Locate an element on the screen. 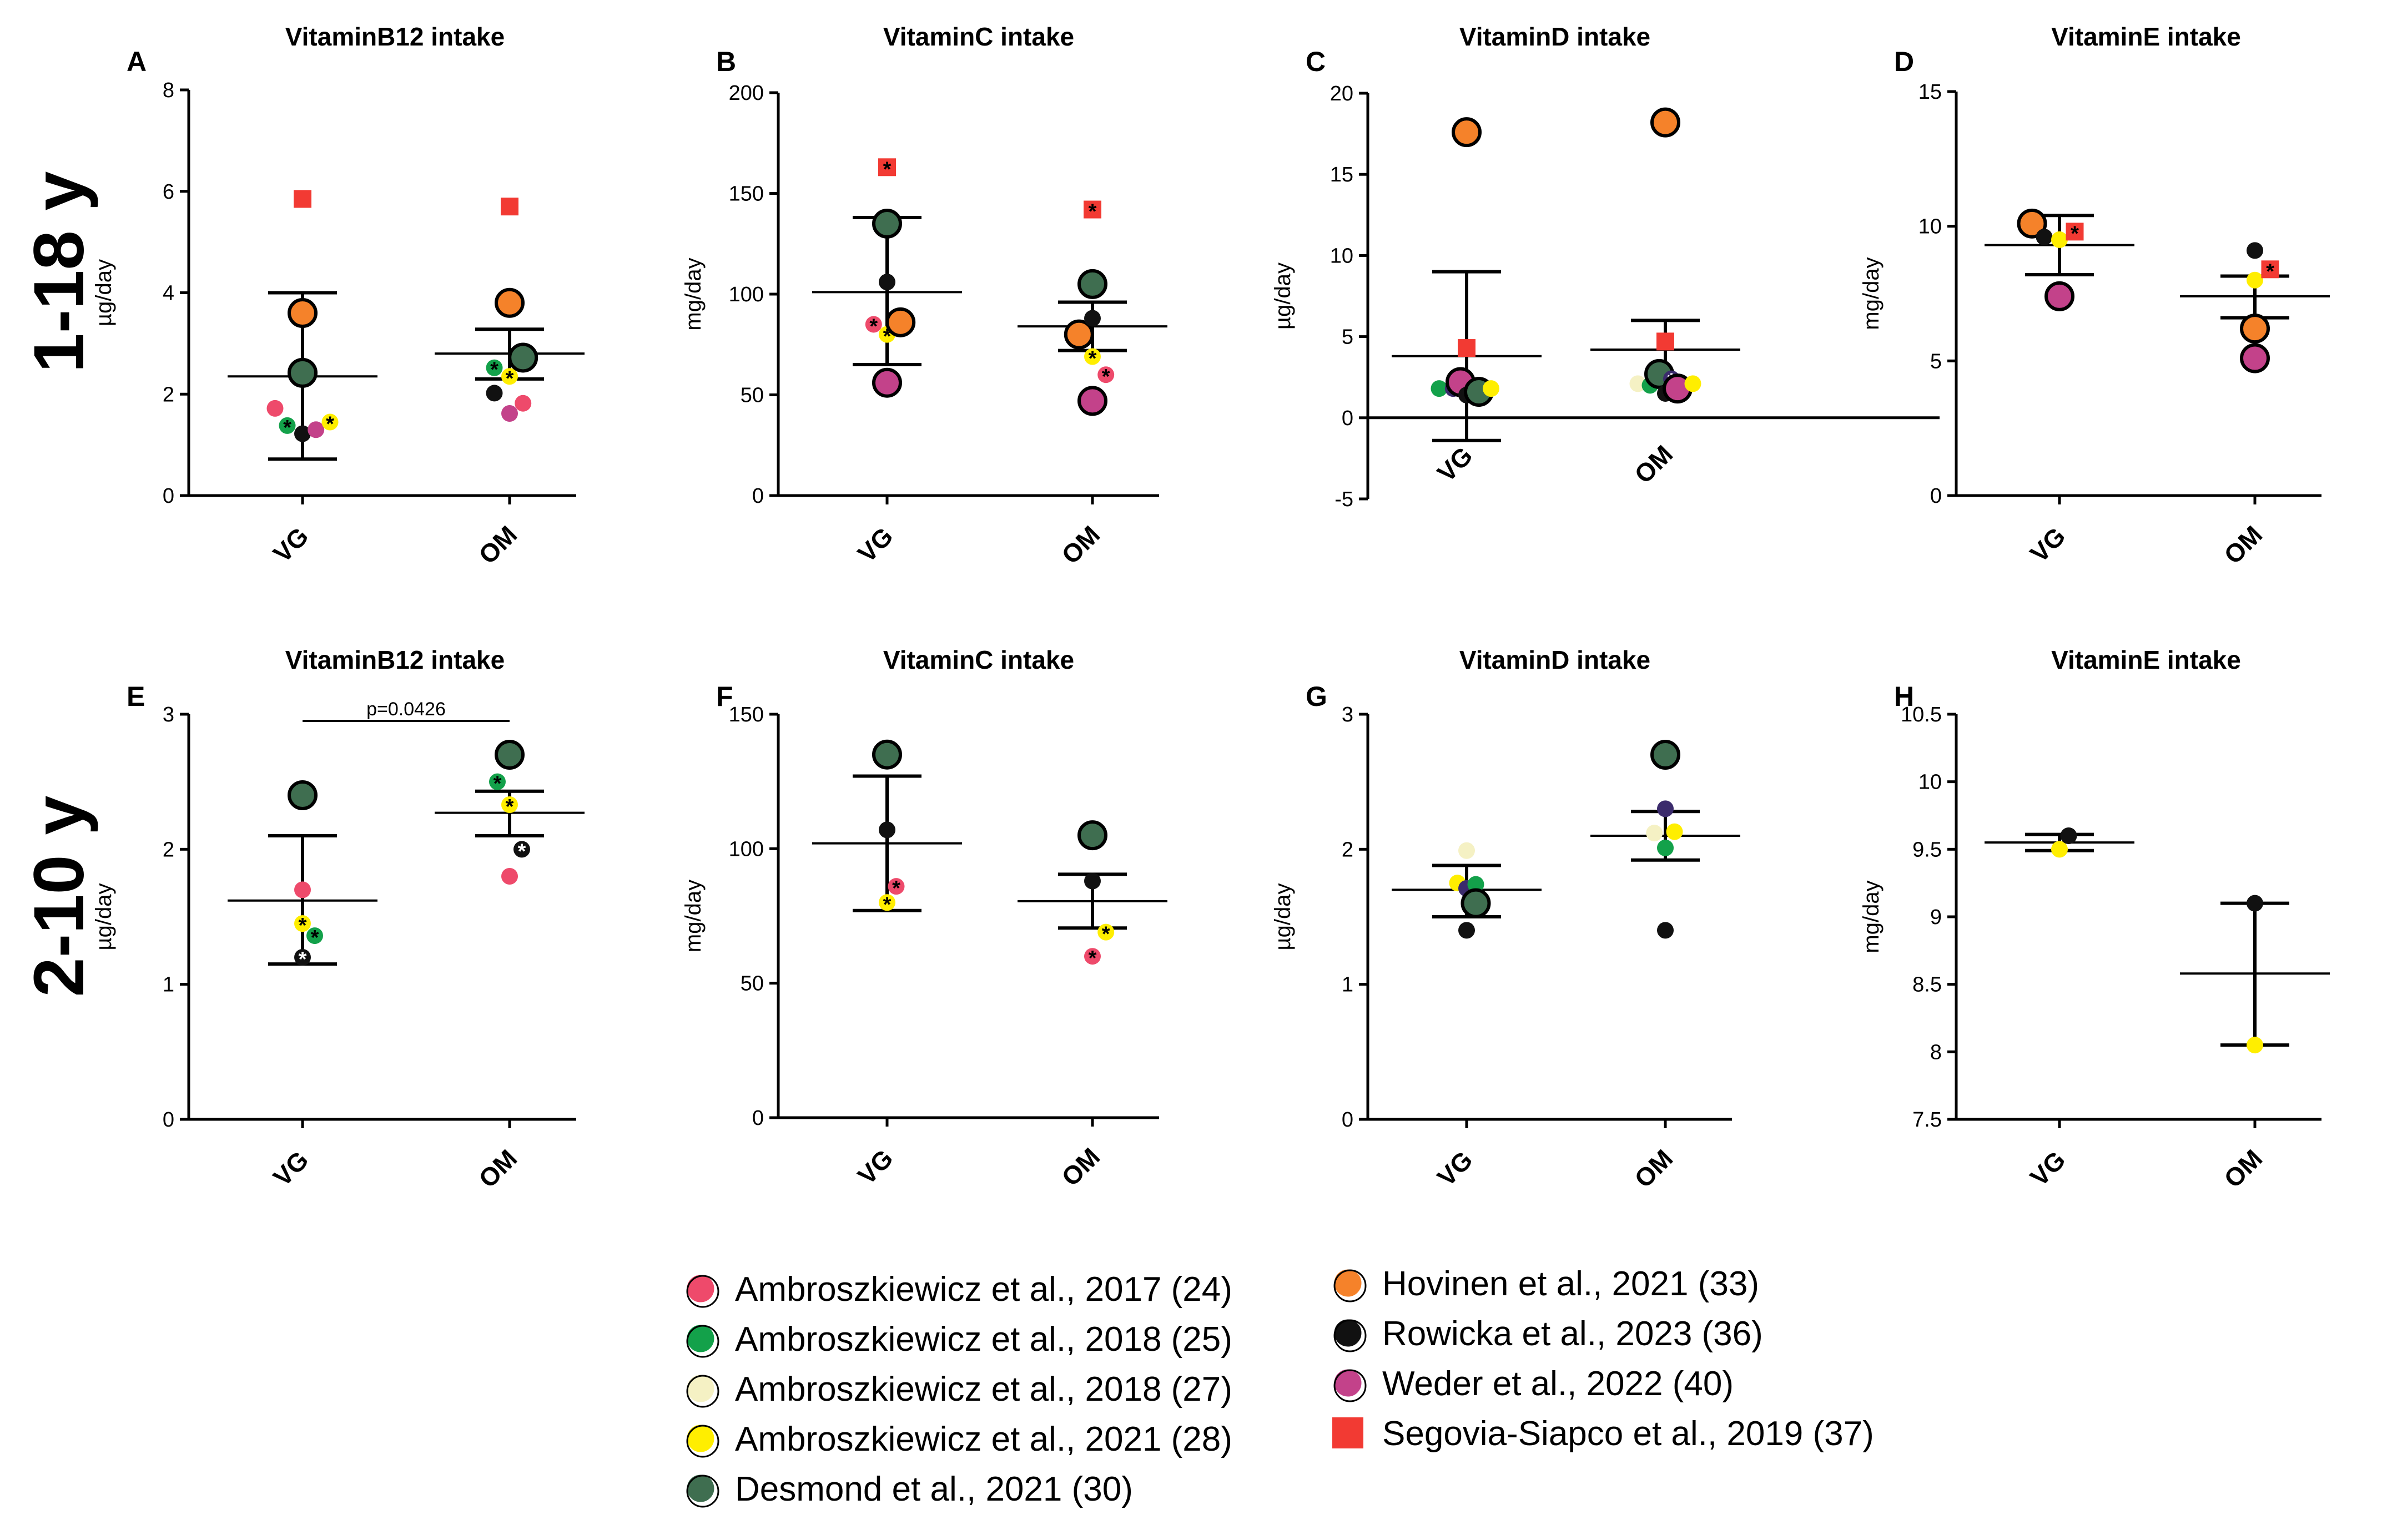 The width and height of the screenshot is (2382, 1540). y-tick-label: 20 is located at coordinates (1341, 93).